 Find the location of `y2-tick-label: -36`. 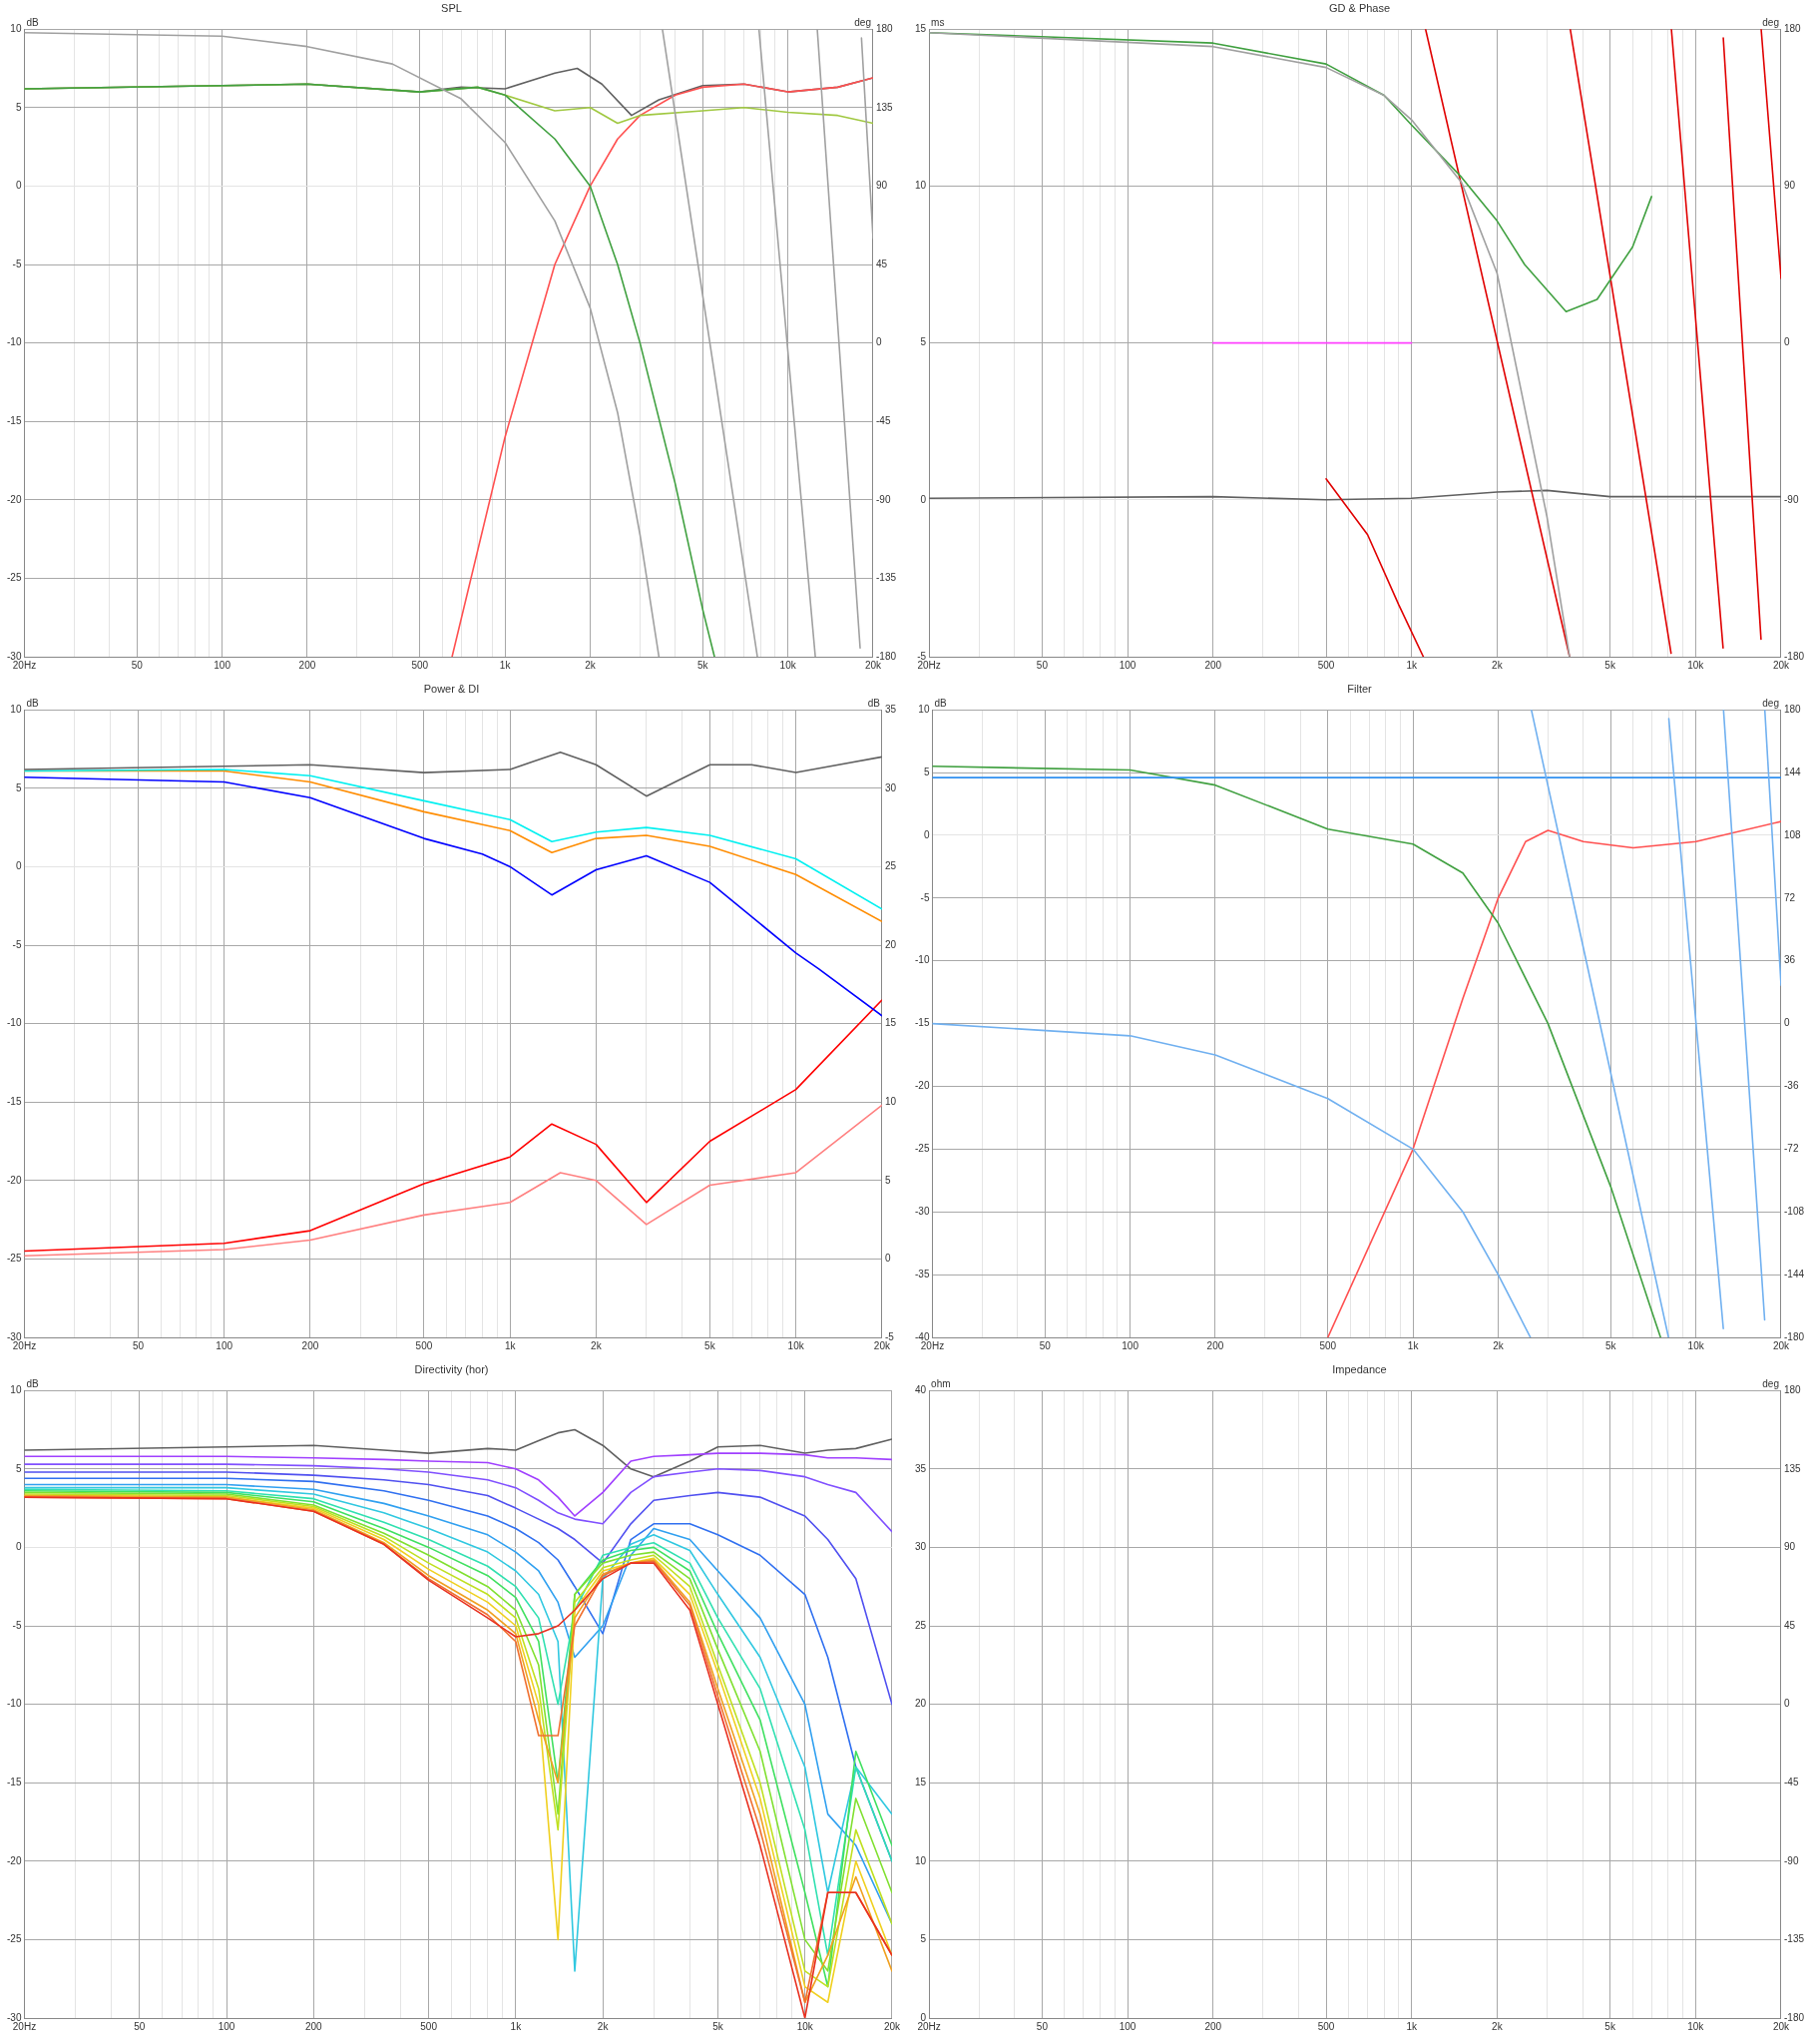

y2-tick-label: -36 is located at coordinates (1791, 1086).